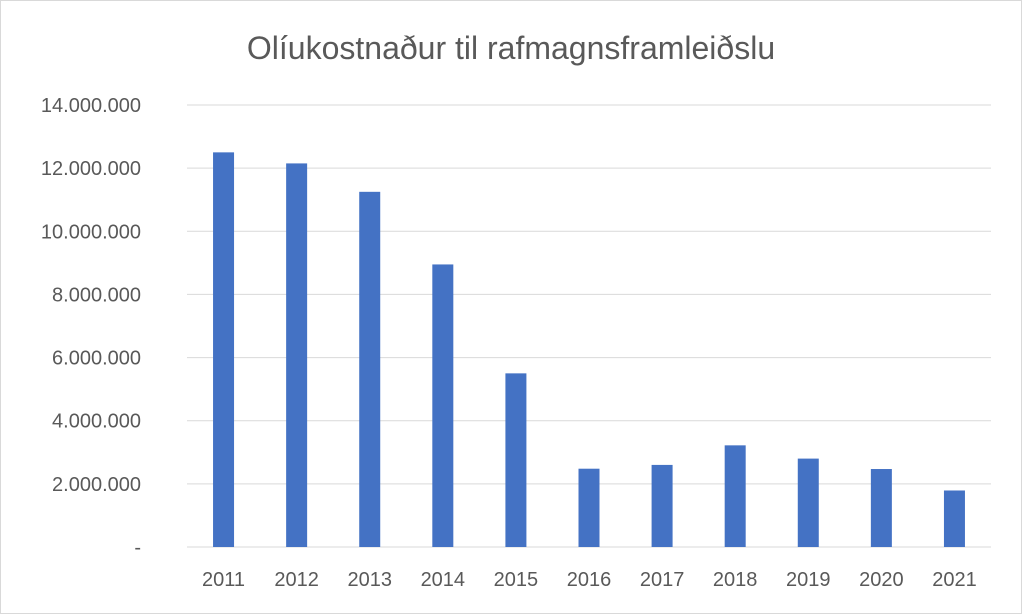 Image resolution: width=1022 pixels, height=614 pixels. Describe the element at coordinates (589, 507) in the screenshot. I see `bar-2016` at that location.